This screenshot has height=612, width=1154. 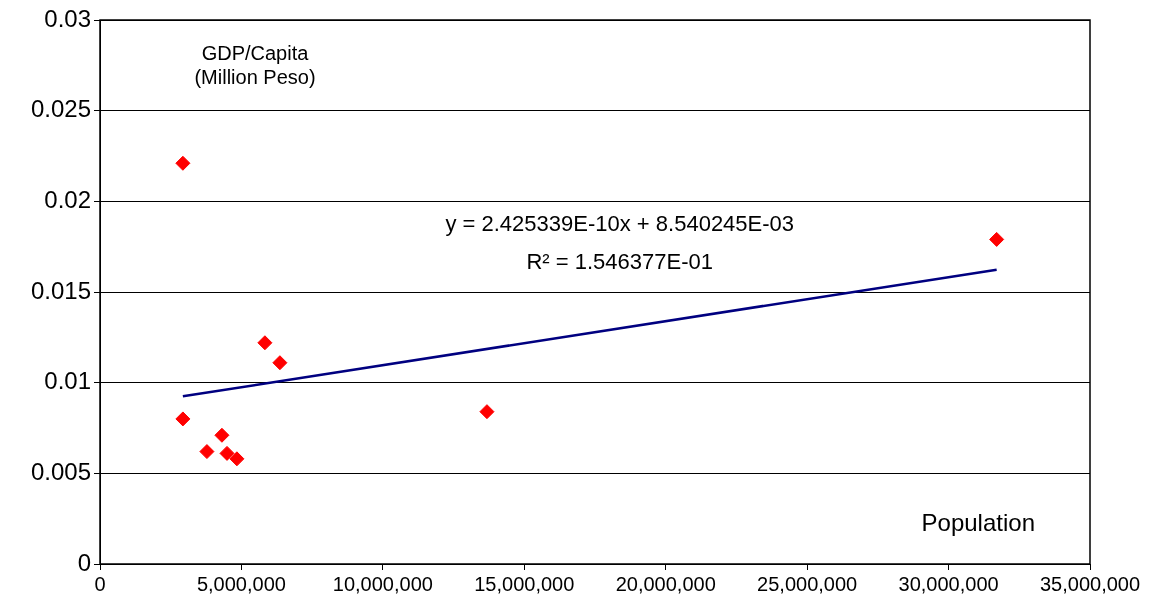 I want to click on y-tick-label: 0.025, so click(x=60, y=109).